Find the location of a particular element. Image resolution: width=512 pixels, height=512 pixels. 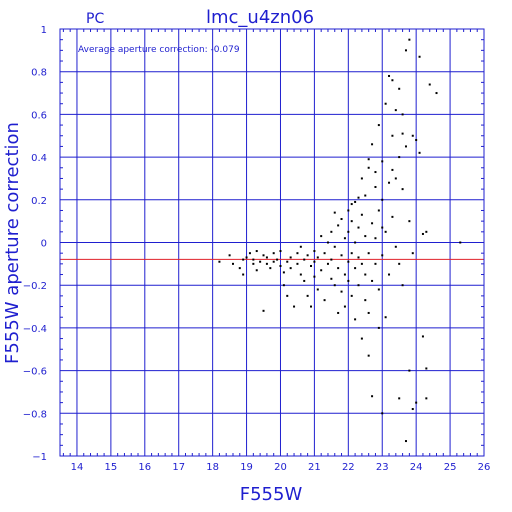

y-tick-label: −0.2 is located at coordinates (35, 286).